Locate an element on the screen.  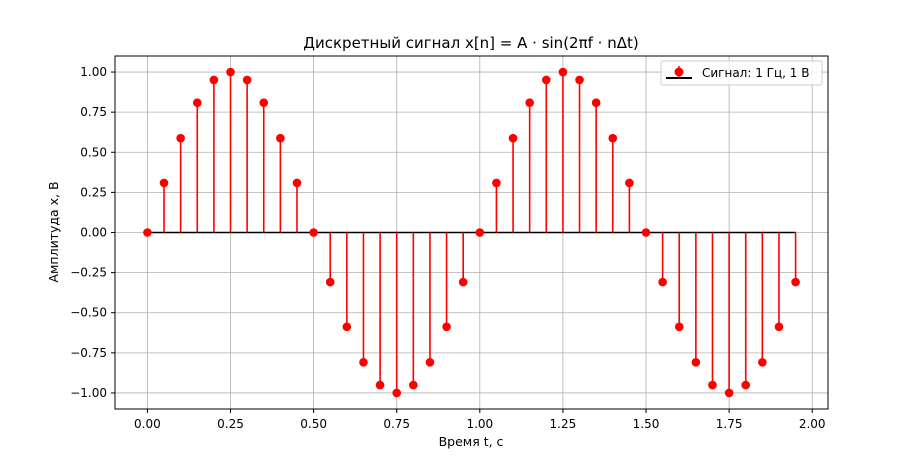
x-tick-label: 0.00 is located at coordinates (147, 424).